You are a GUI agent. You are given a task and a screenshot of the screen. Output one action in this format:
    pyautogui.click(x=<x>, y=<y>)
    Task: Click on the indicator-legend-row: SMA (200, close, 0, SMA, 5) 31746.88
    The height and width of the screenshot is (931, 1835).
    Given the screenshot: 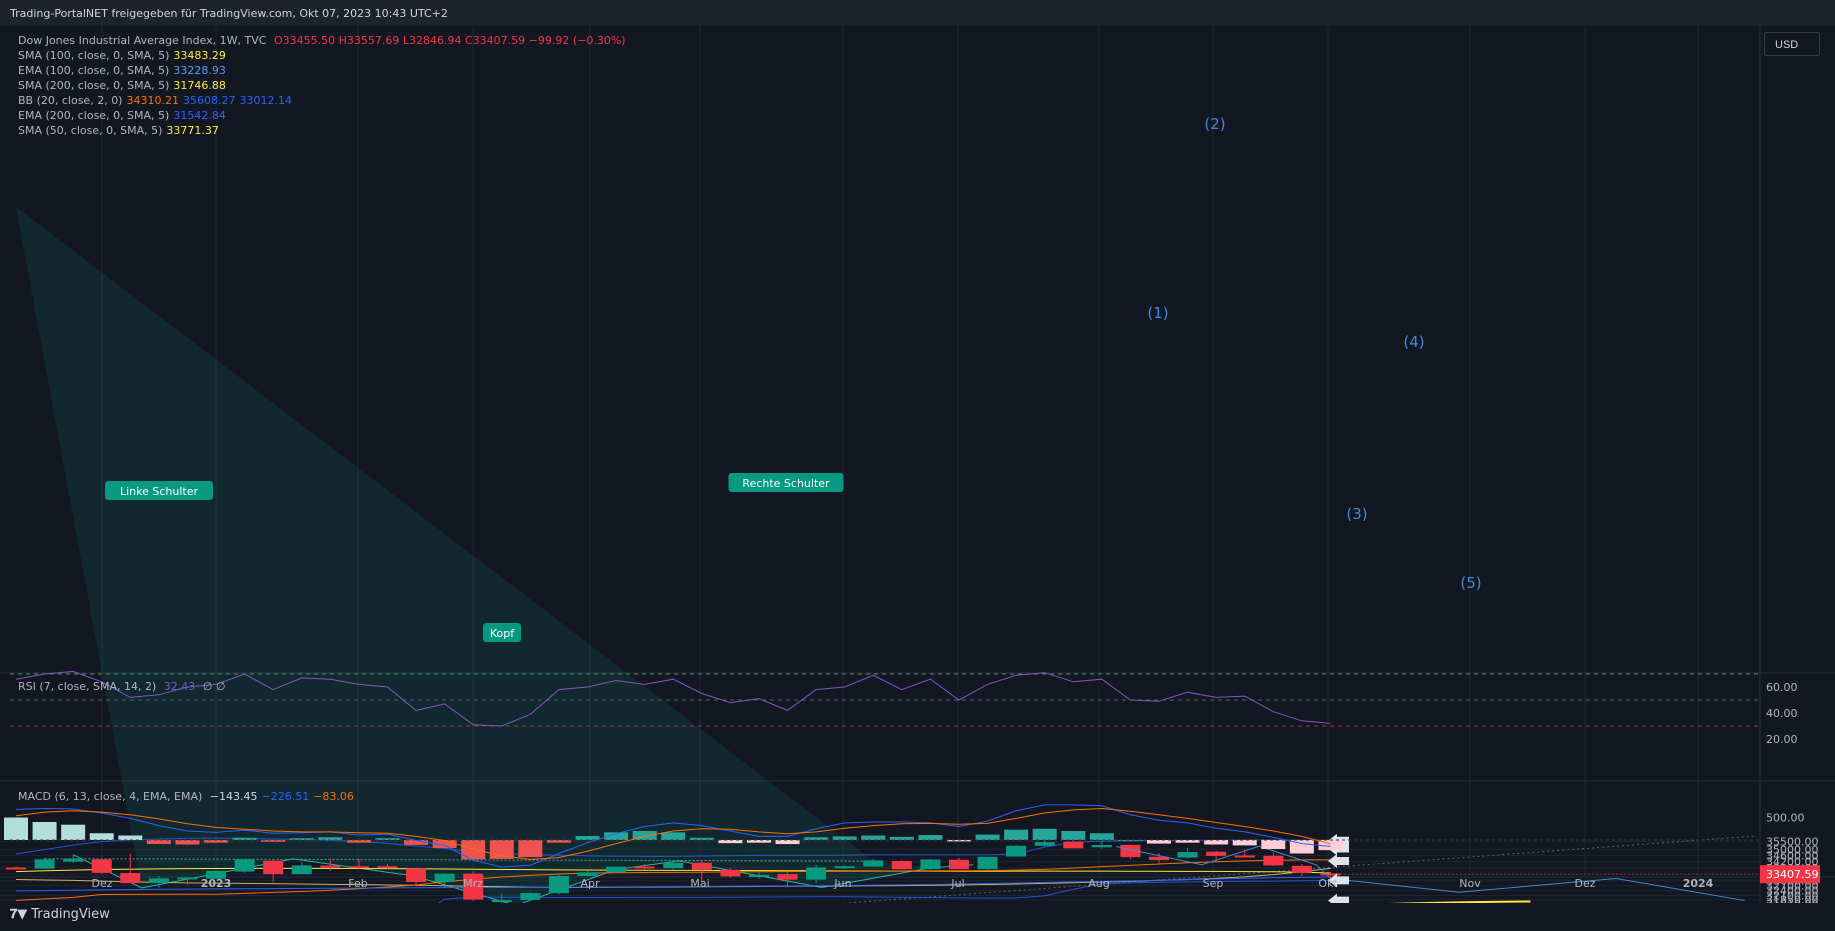 What is the action you would take?
    pyautogui.click(x=122, y=85)
    